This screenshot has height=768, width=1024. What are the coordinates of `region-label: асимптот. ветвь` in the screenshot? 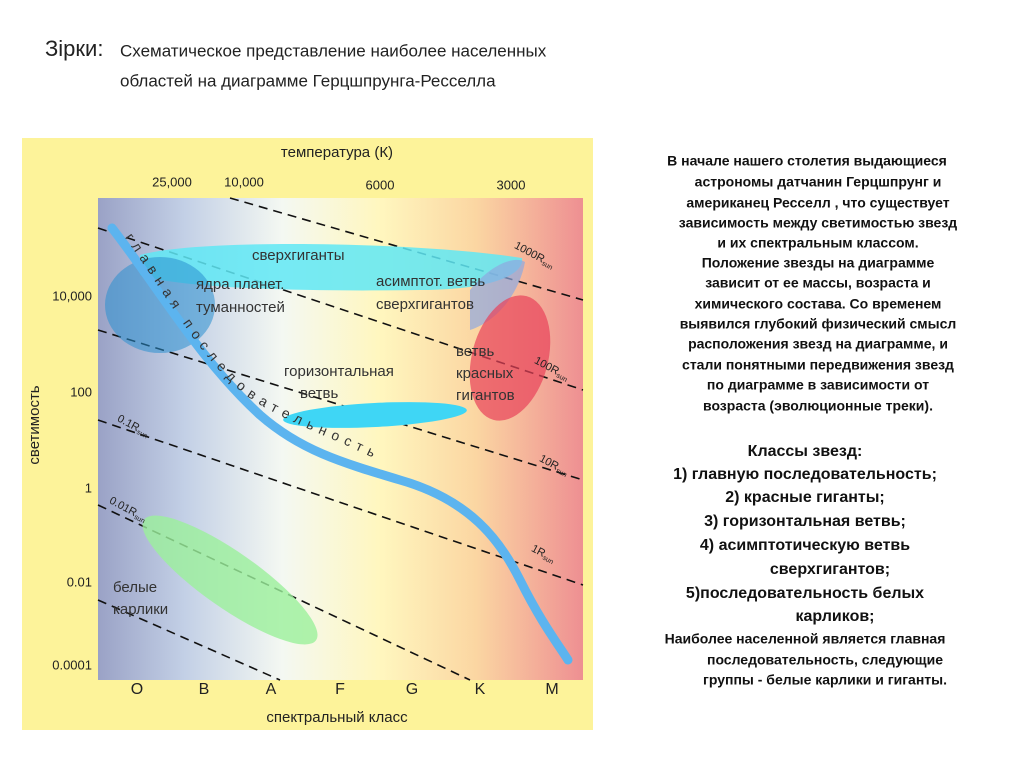 It's located at (430, 281).